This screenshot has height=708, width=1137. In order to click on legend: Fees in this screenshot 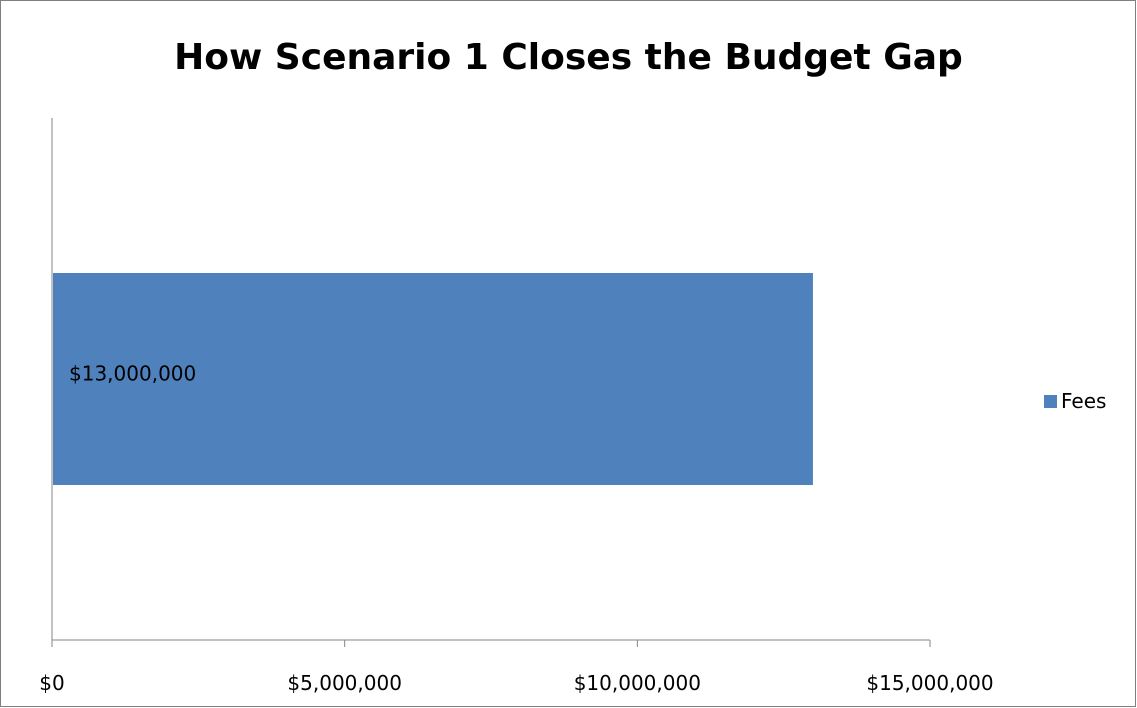, I will do `click(1075, 401)`.